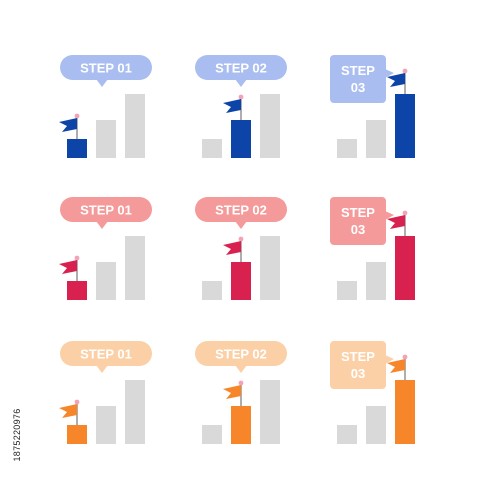 The height and width of the screenshot is (500, 480). Describe the element at coordinates (105, 392) in the screenshot. I see `step-icon-orange-1: STEP 01` at that location.